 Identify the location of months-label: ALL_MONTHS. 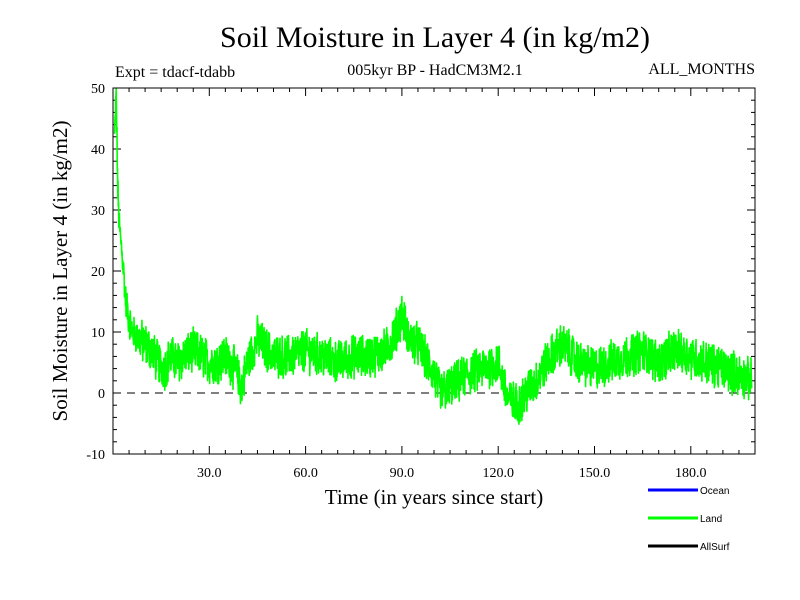
(701, 69).